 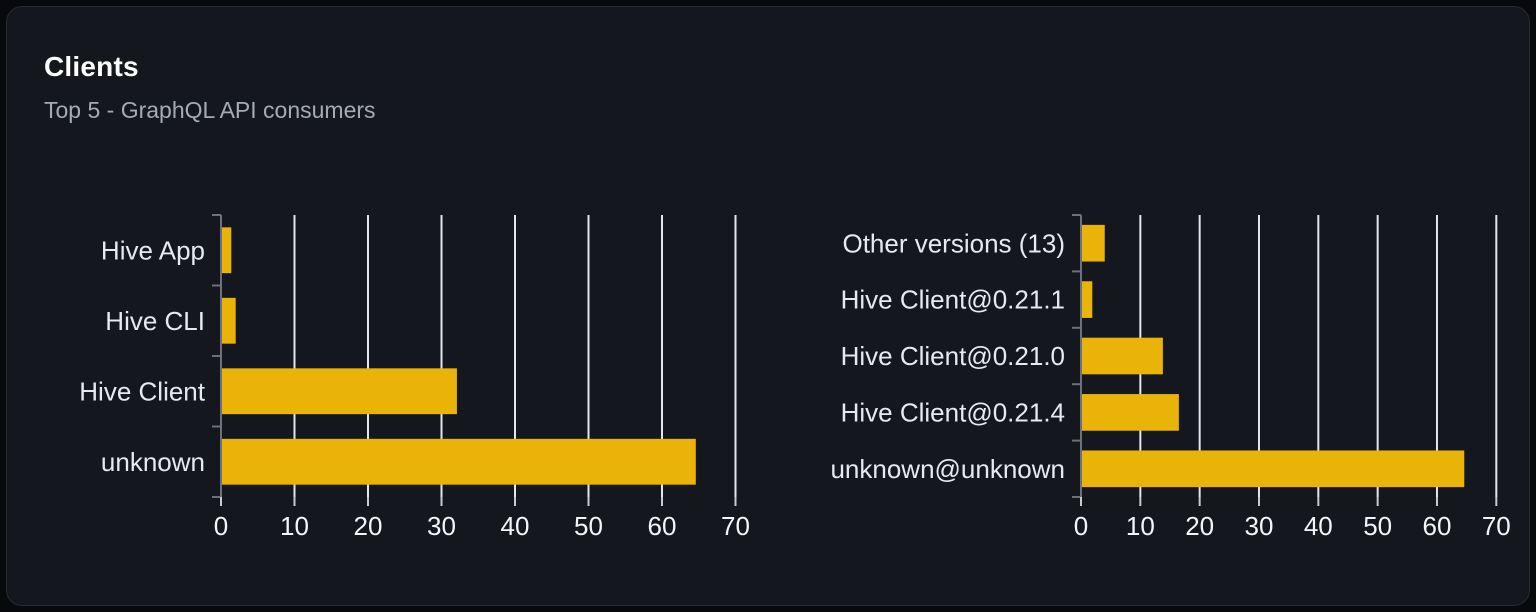 What do you see at coordinates (953, 243) in the screenshot?
I see `category-label: Other versions (13)` at bounding box center [953, 243].